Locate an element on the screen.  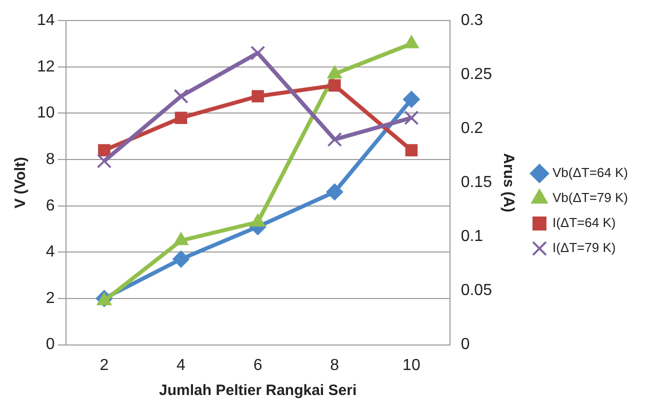
legend-label: Vb(ΔT=64 K) is located at coordinates (590, 172).